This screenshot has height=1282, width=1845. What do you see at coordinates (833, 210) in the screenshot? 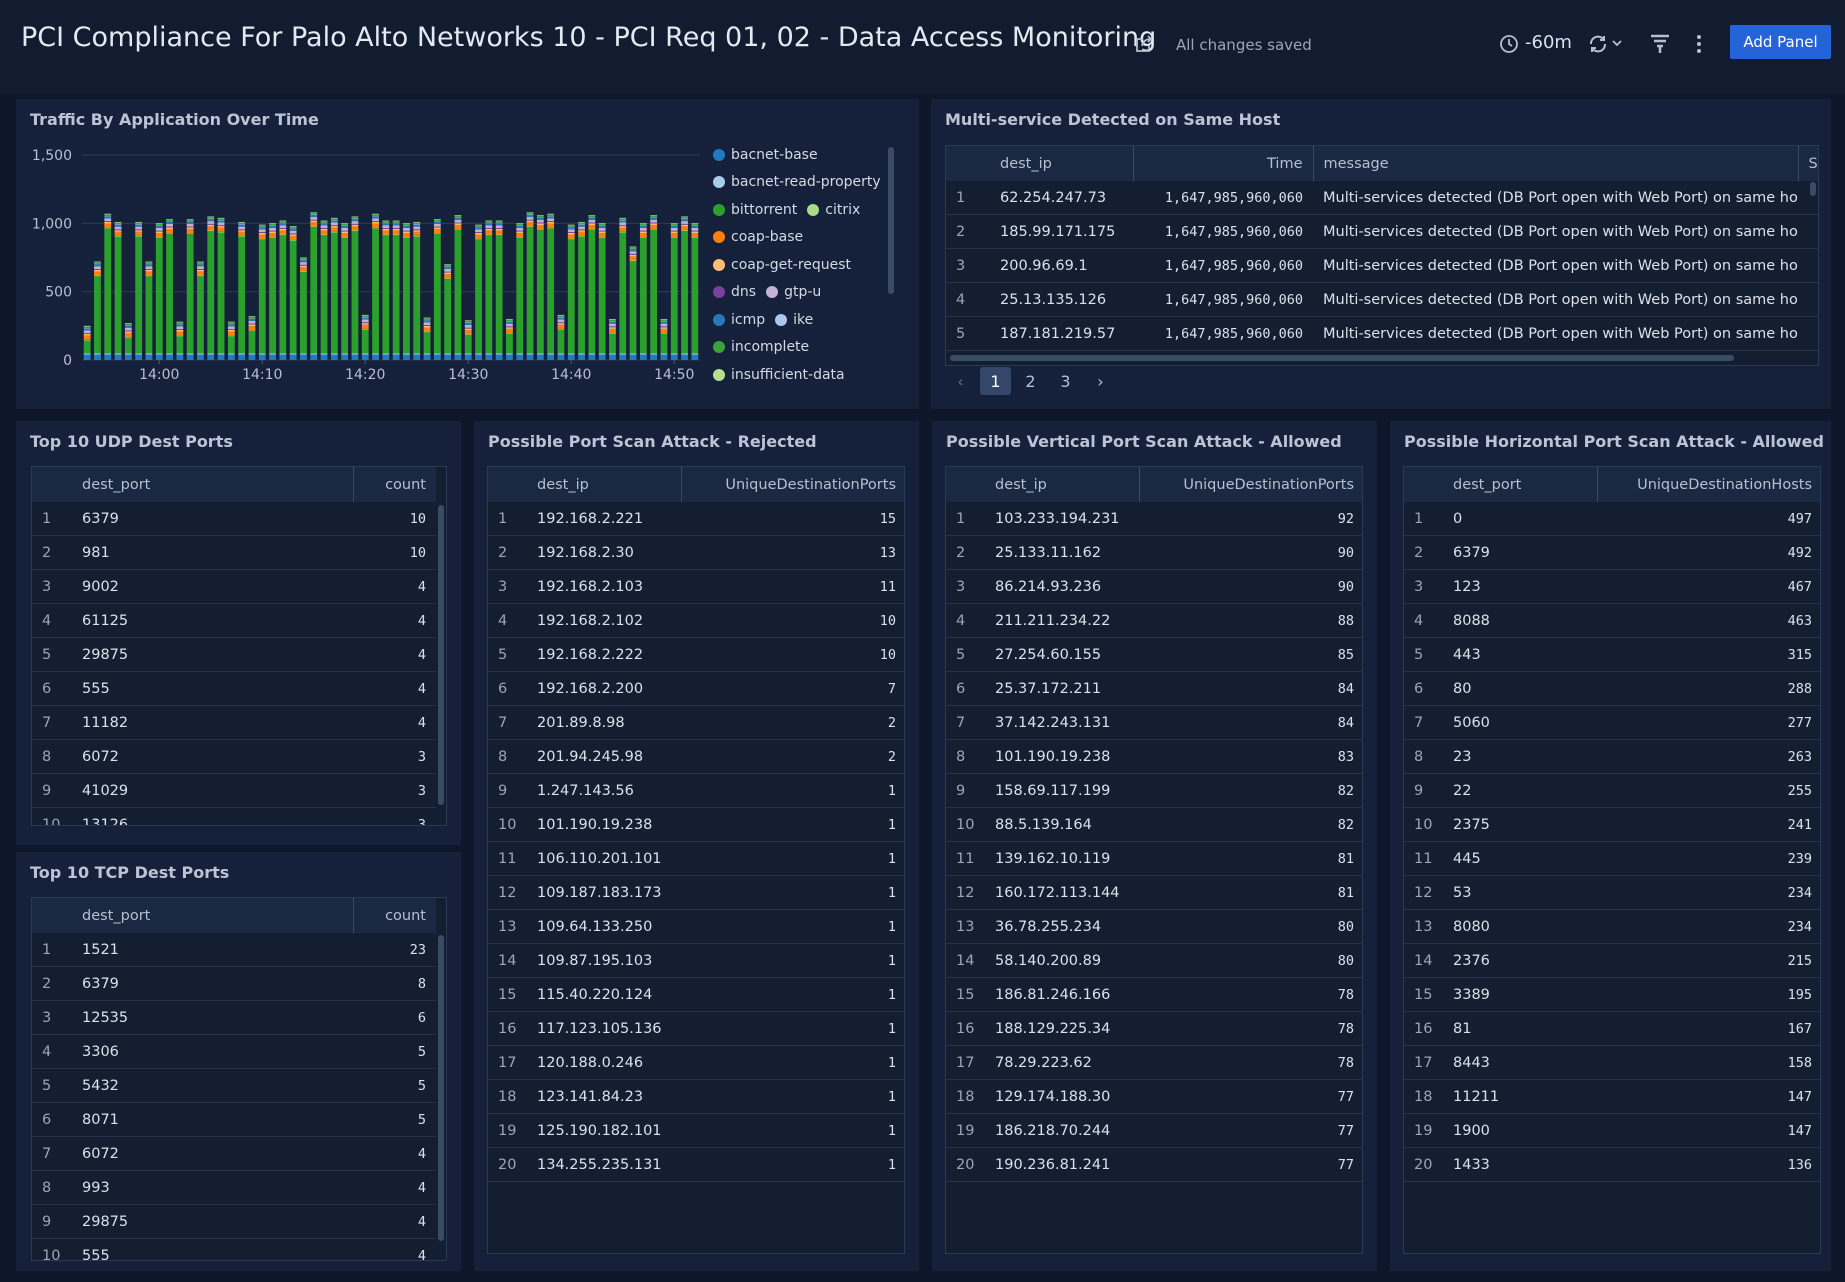
I see `legend-item: citrix` at bounding box center [833, 210].